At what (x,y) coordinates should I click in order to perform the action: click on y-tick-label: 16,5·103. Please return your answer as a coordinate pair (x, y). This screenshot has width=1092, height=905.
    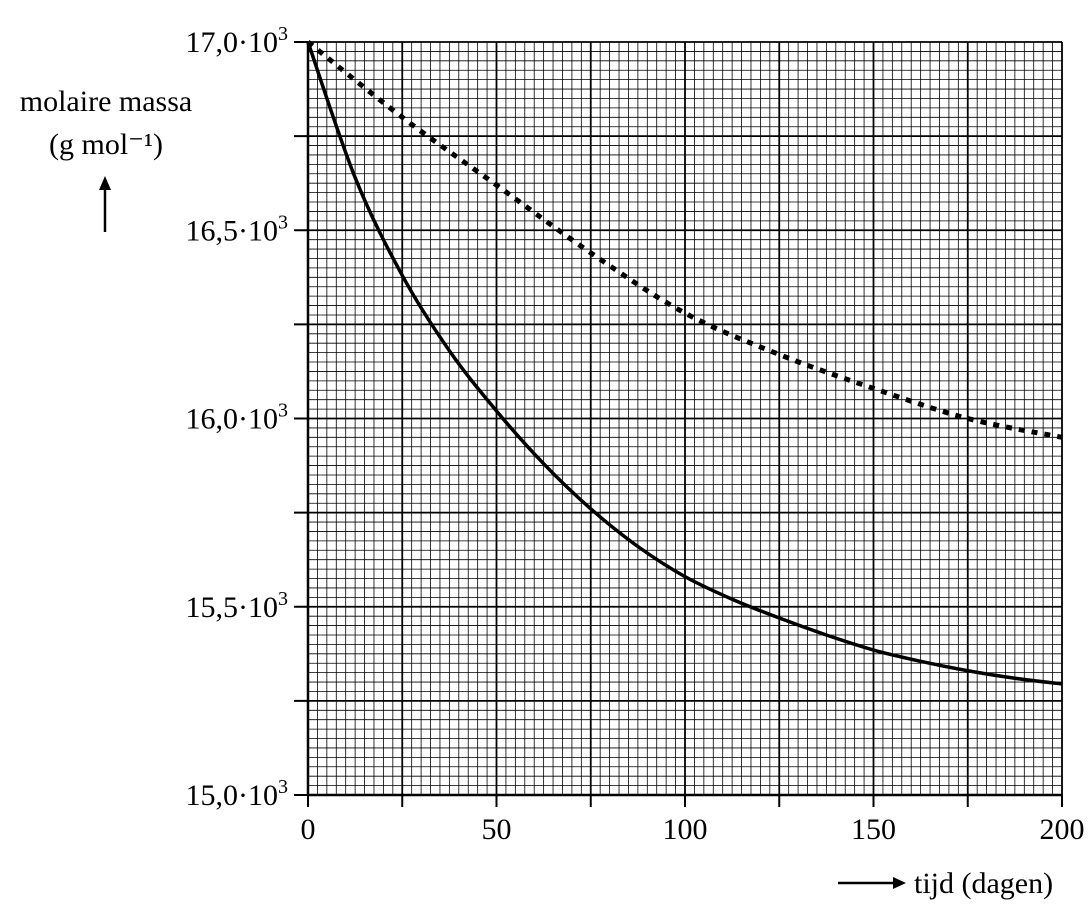
    Looking at the image, I should click on (237, 229).